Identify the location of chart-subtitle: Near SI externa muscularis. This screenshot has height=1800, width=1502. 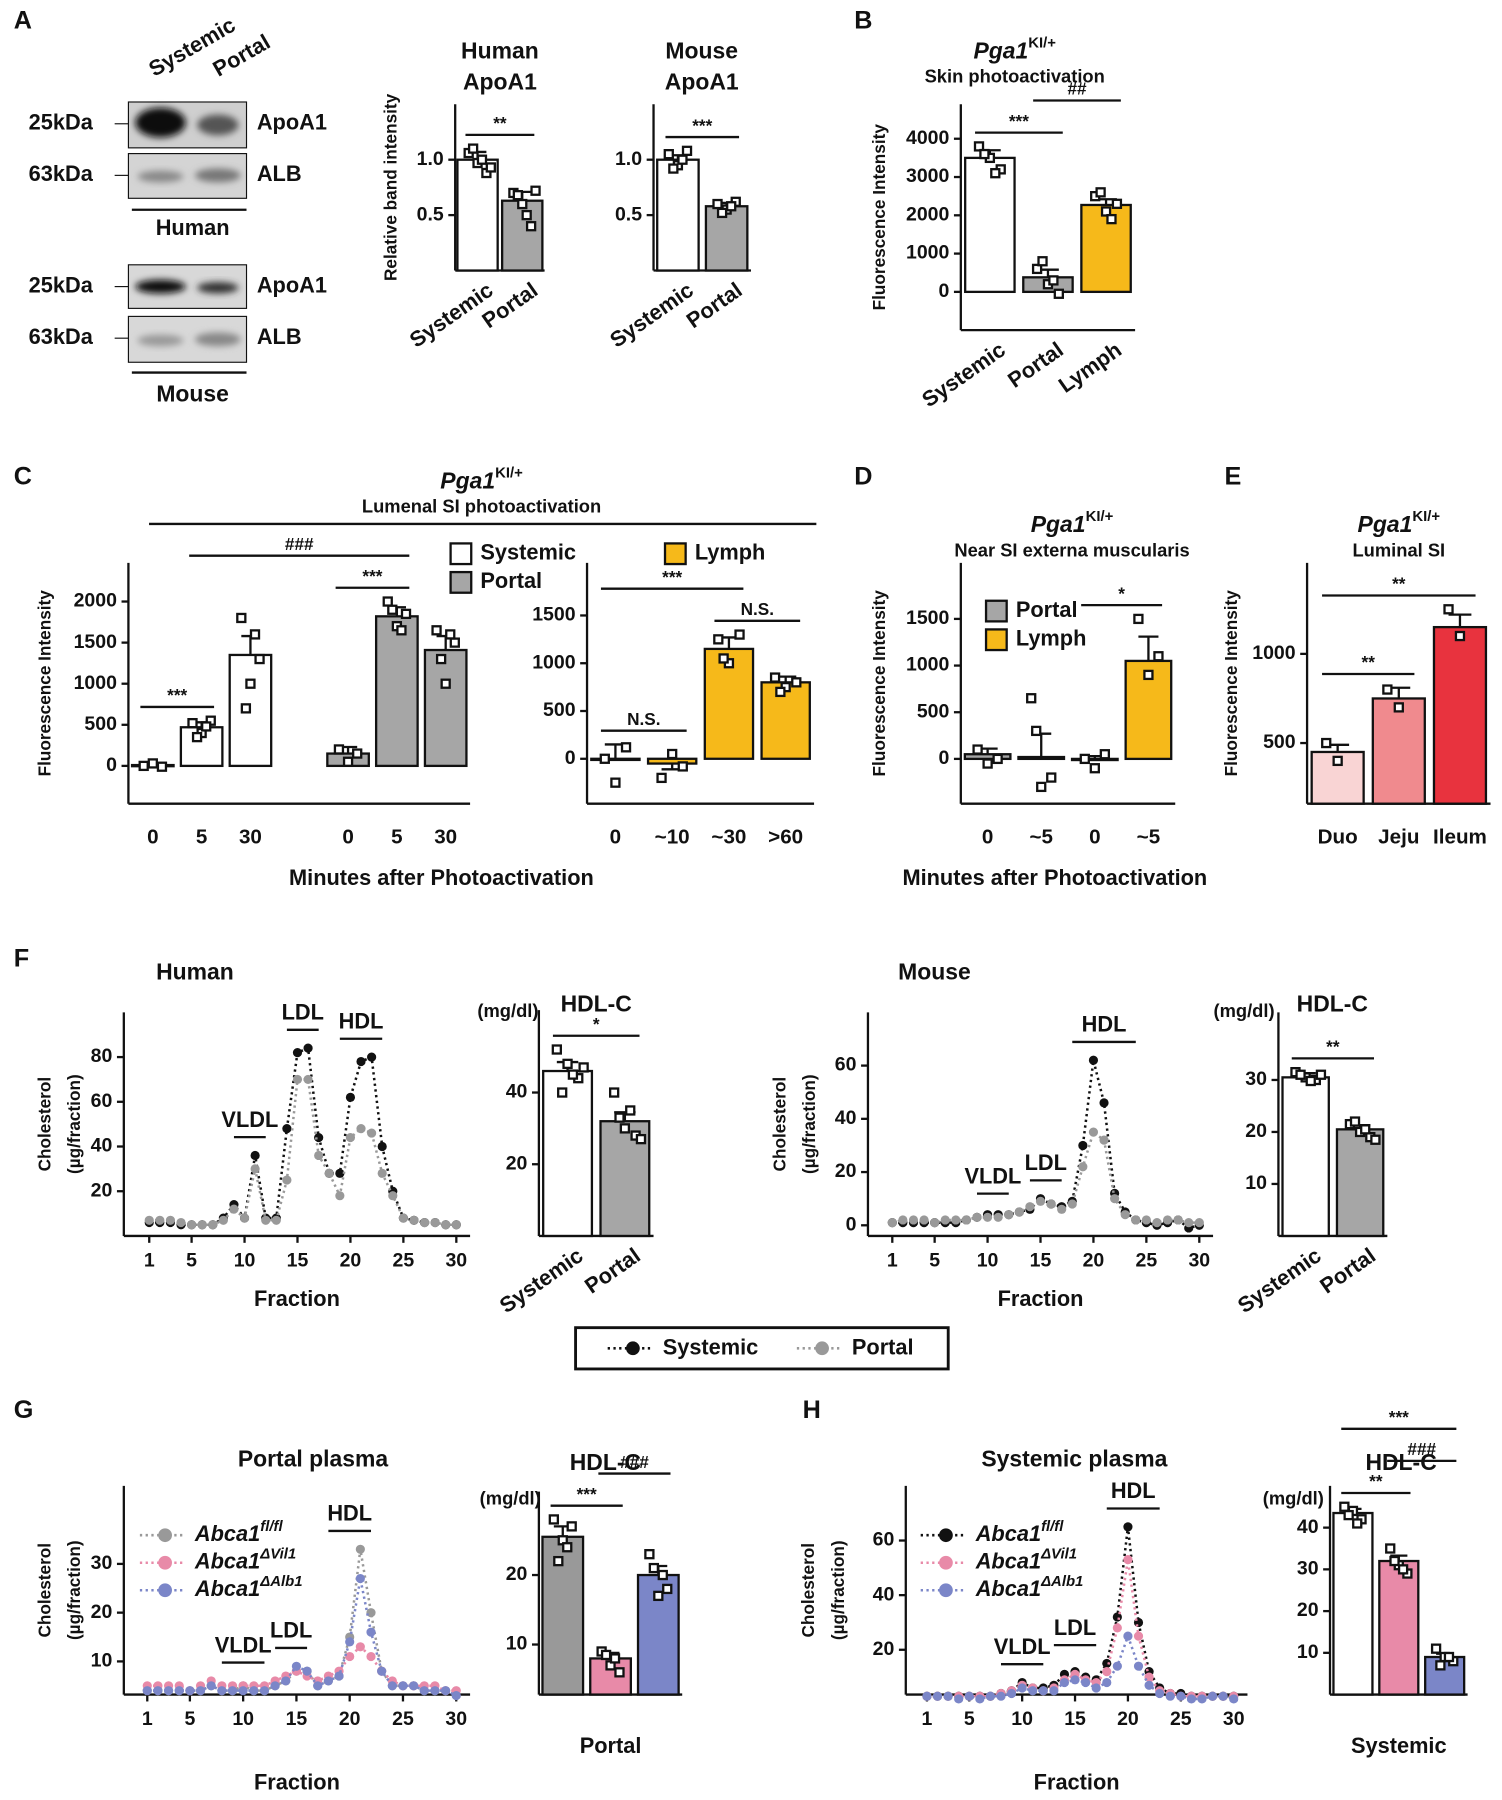
(1071, 549).